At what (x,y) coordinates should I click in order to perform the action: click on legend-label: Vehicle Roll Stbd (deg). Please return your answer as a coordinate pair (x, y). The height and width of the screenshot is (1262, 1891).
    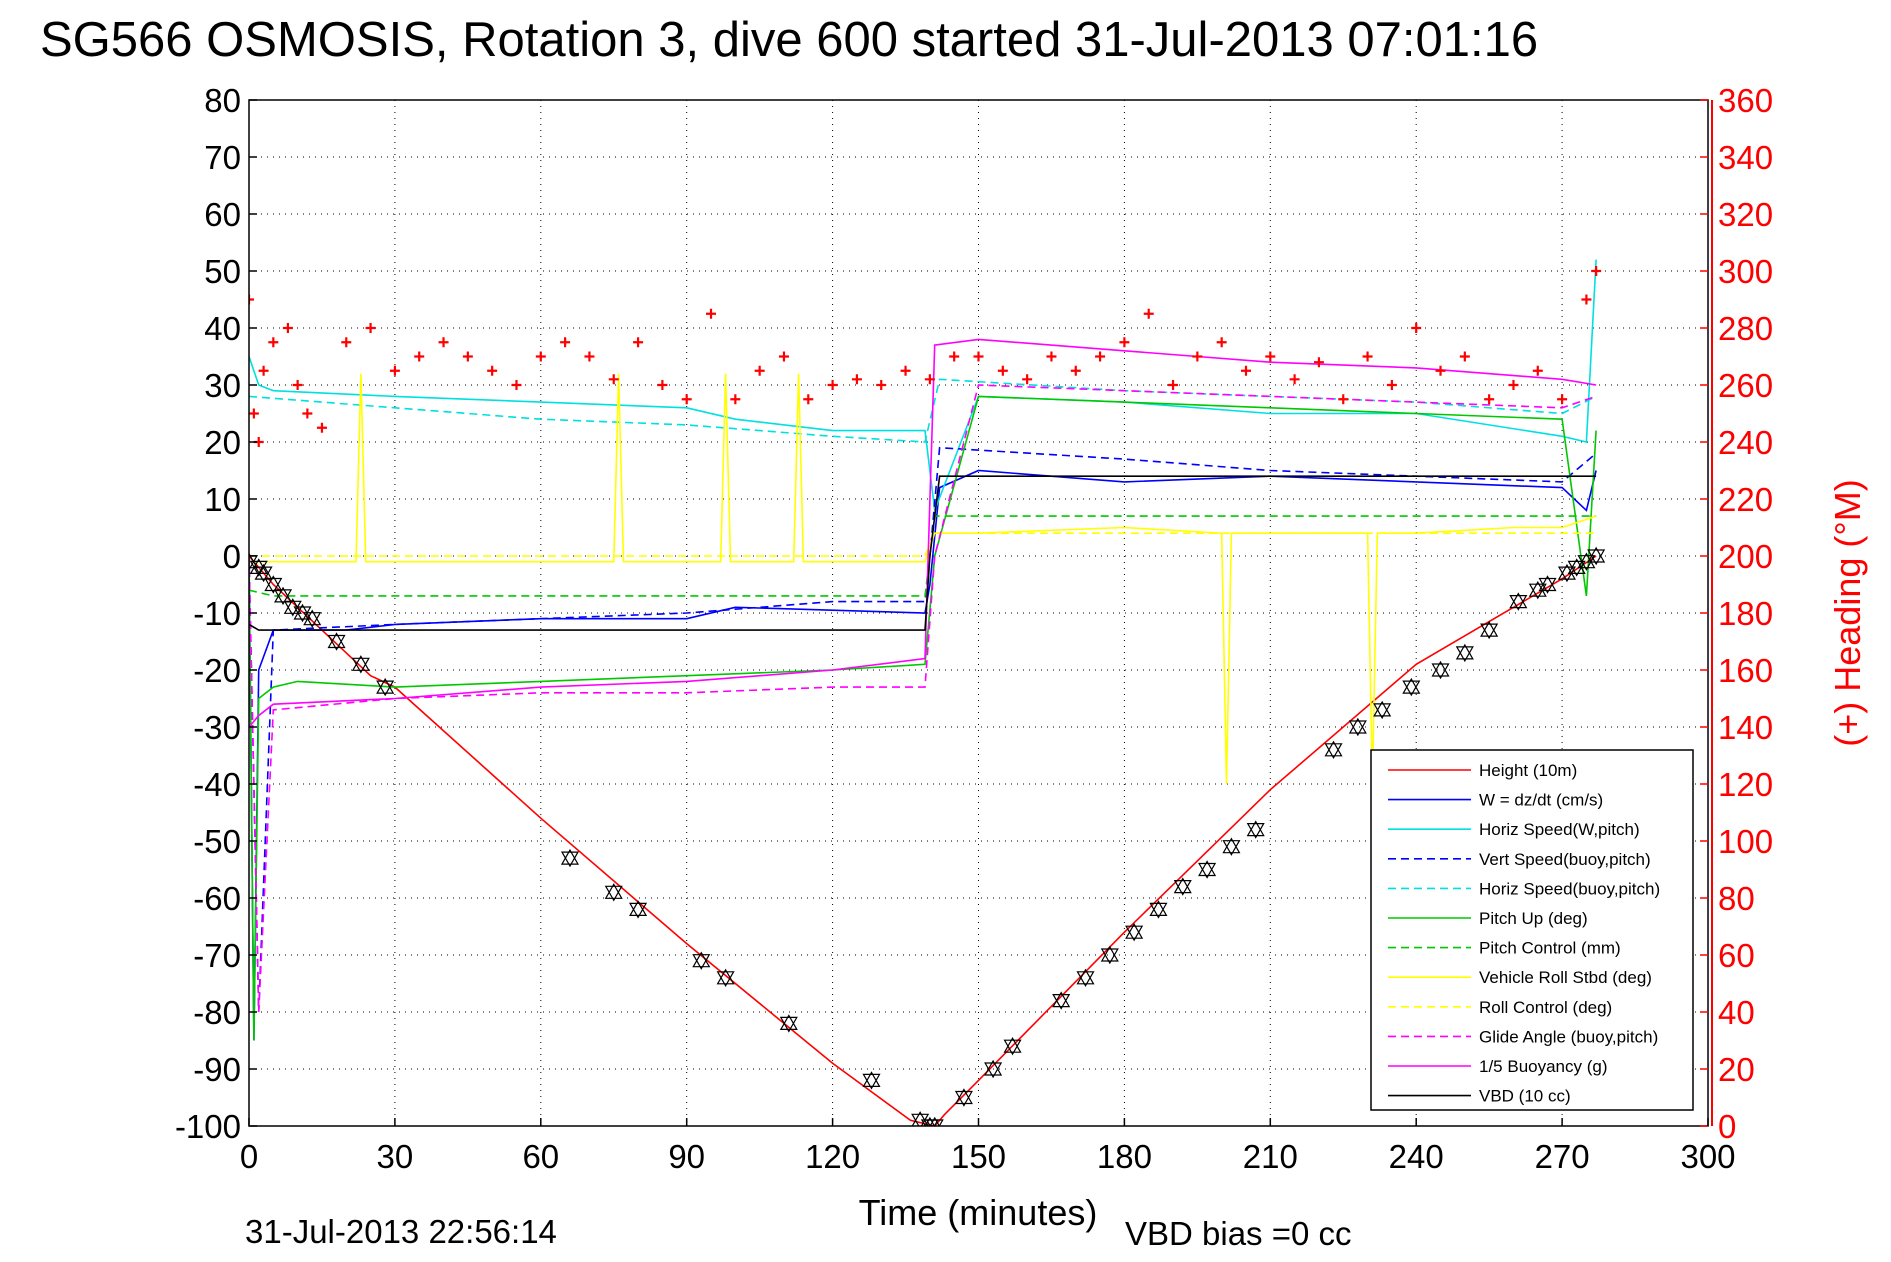
    Looking at the image, I should click on (1565, 977).